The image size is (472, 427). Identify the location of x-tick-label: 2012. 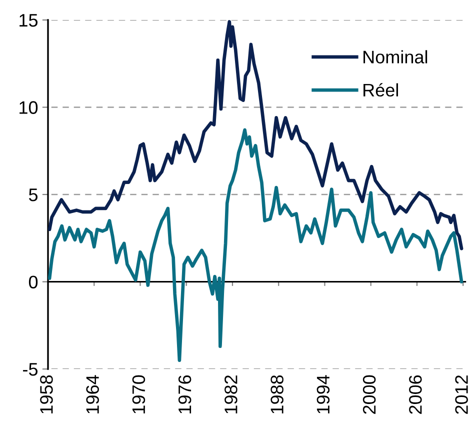
(461, 394).